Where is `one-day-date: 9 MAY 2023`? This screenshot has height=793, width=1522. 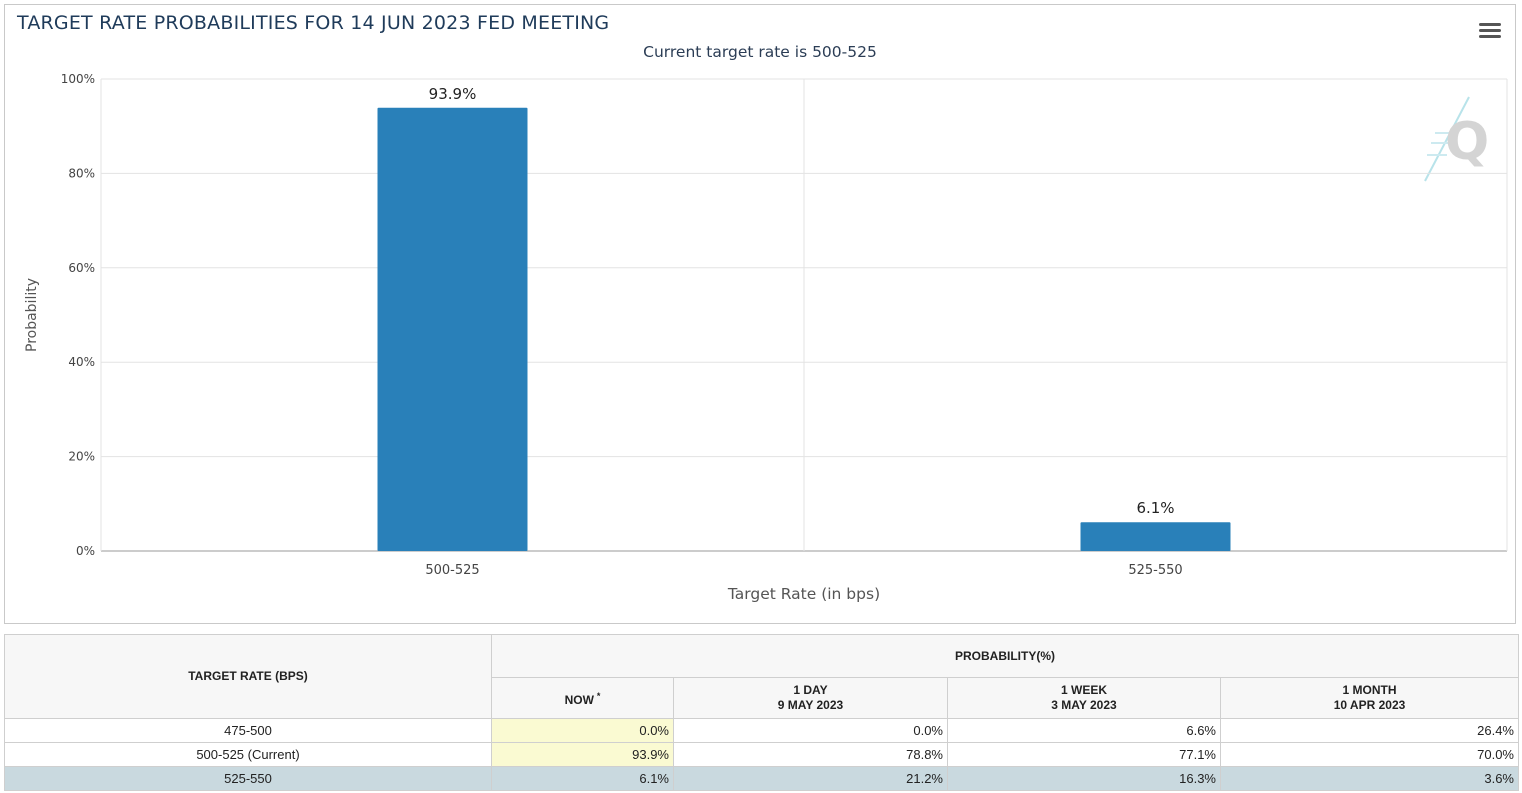 one-day-date: 9 MAY 2023 is located at coordinates (810, 705).